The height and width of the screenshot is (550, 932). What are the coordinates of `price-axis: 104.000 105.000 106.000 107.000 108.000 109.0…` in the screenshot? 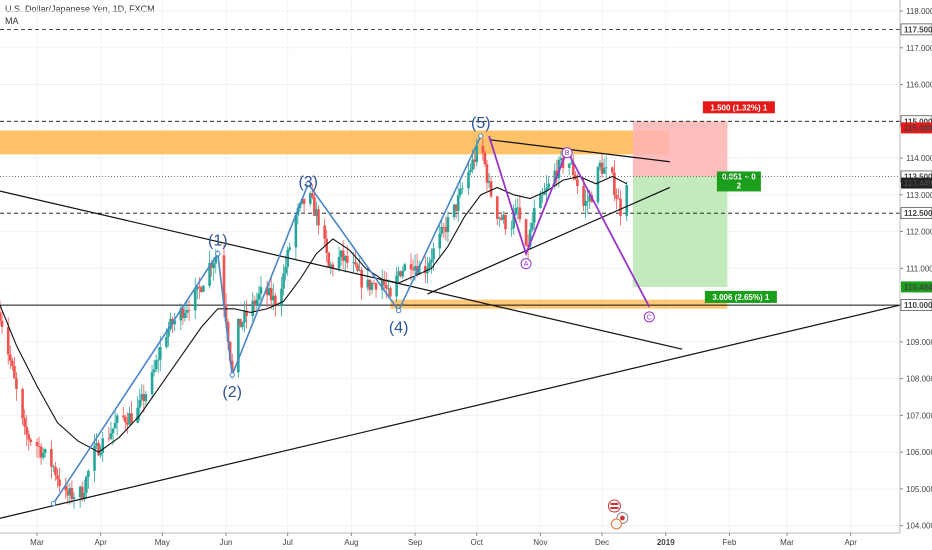 It's located at (915, 275).